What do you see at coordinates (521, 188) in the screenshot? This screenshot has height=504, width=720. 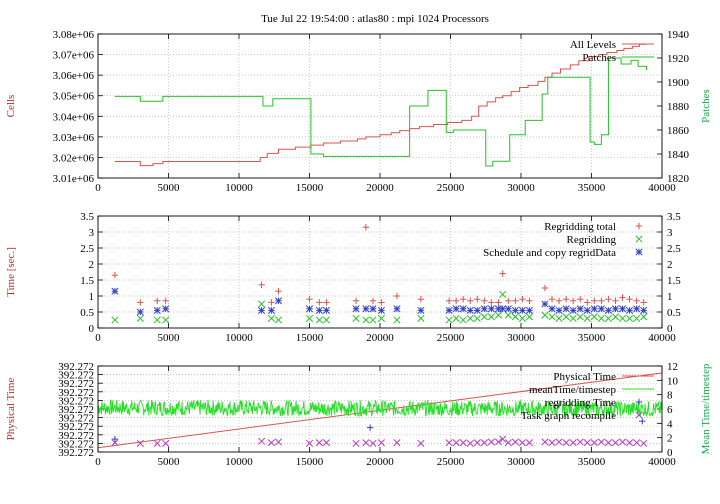 I see `x-tick-label: 30000` at bounding box center [521, 188].